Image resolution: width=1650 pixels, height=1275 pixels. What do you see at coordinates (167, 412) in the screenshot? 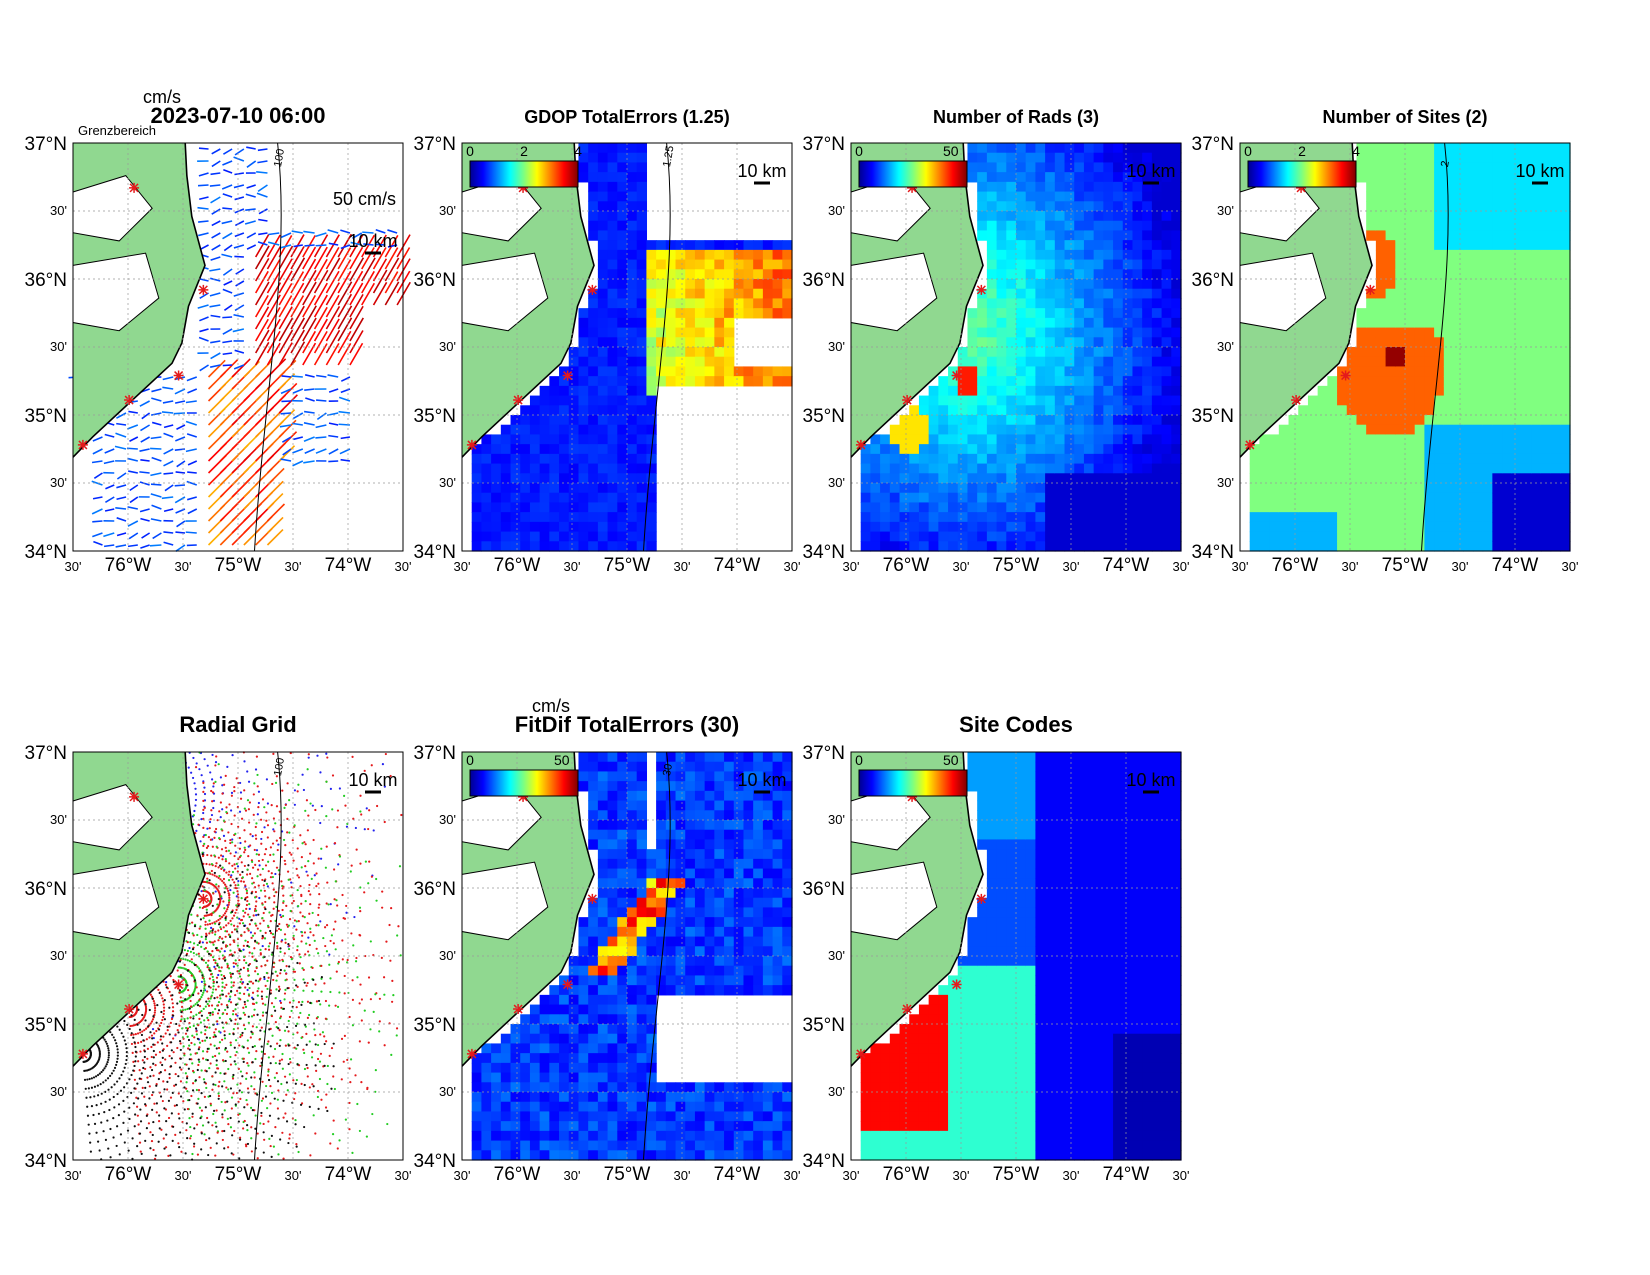
I see `current-vector` at bounding box center [167, 412].